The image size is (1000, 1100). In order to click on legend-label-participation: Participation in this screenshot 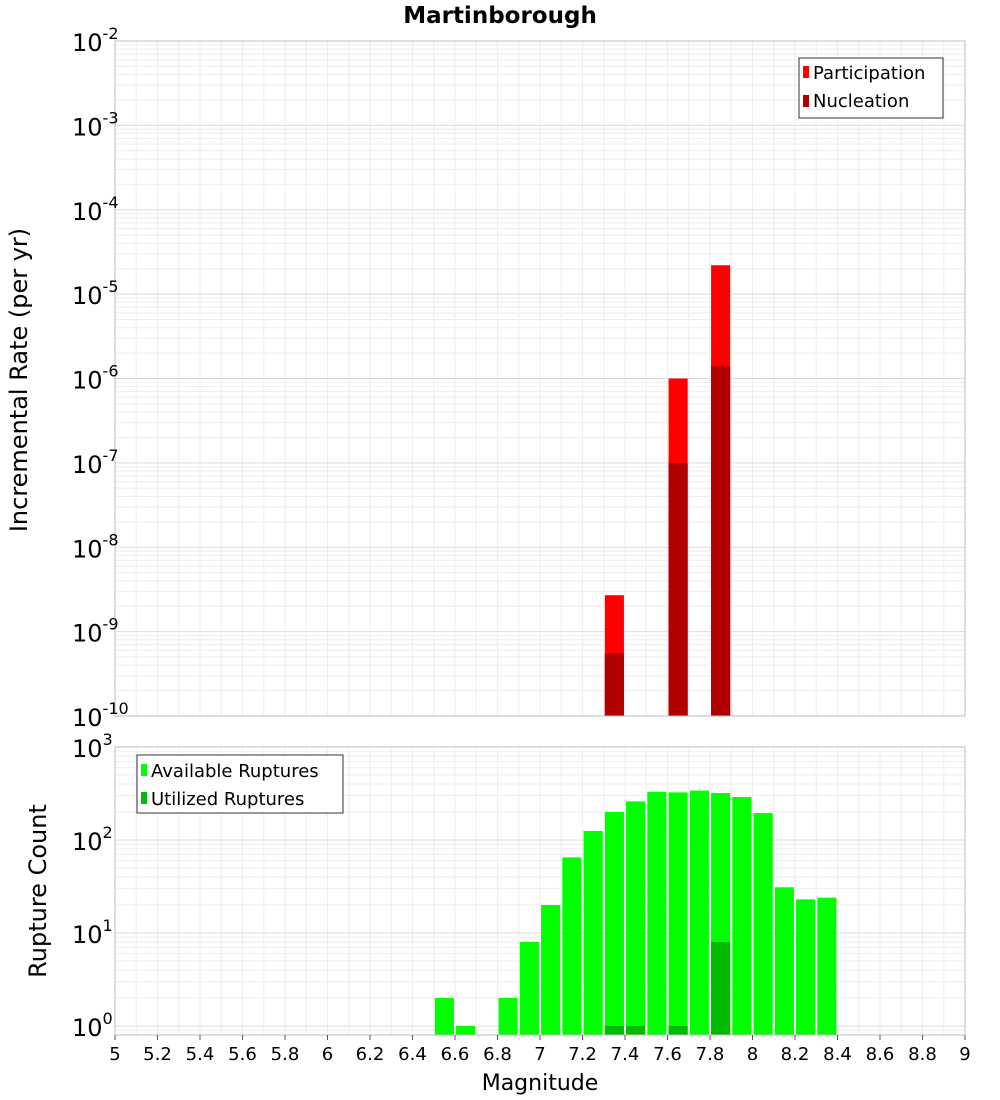, I will do `click(869, 73)`.